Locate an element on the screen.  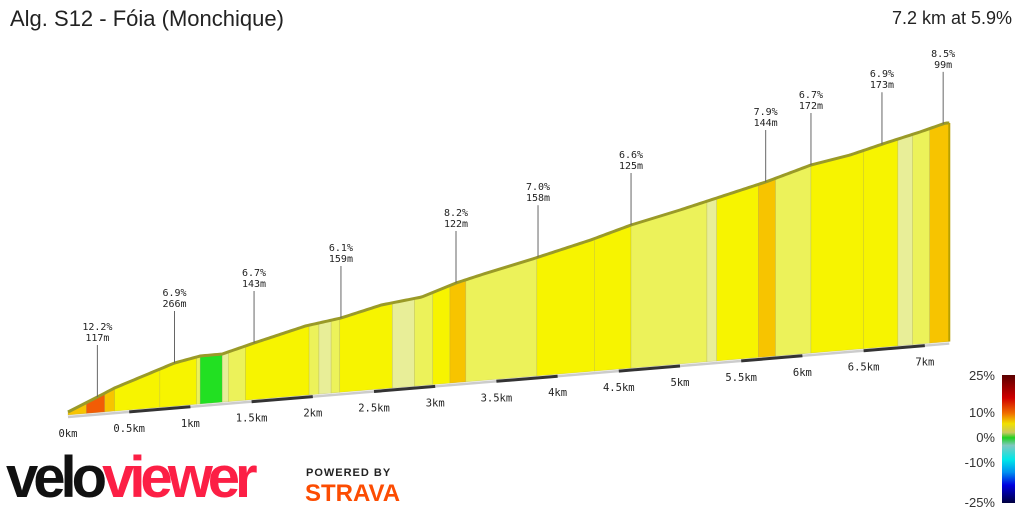
marker-length: 143m is located at coordinates (254, 284).